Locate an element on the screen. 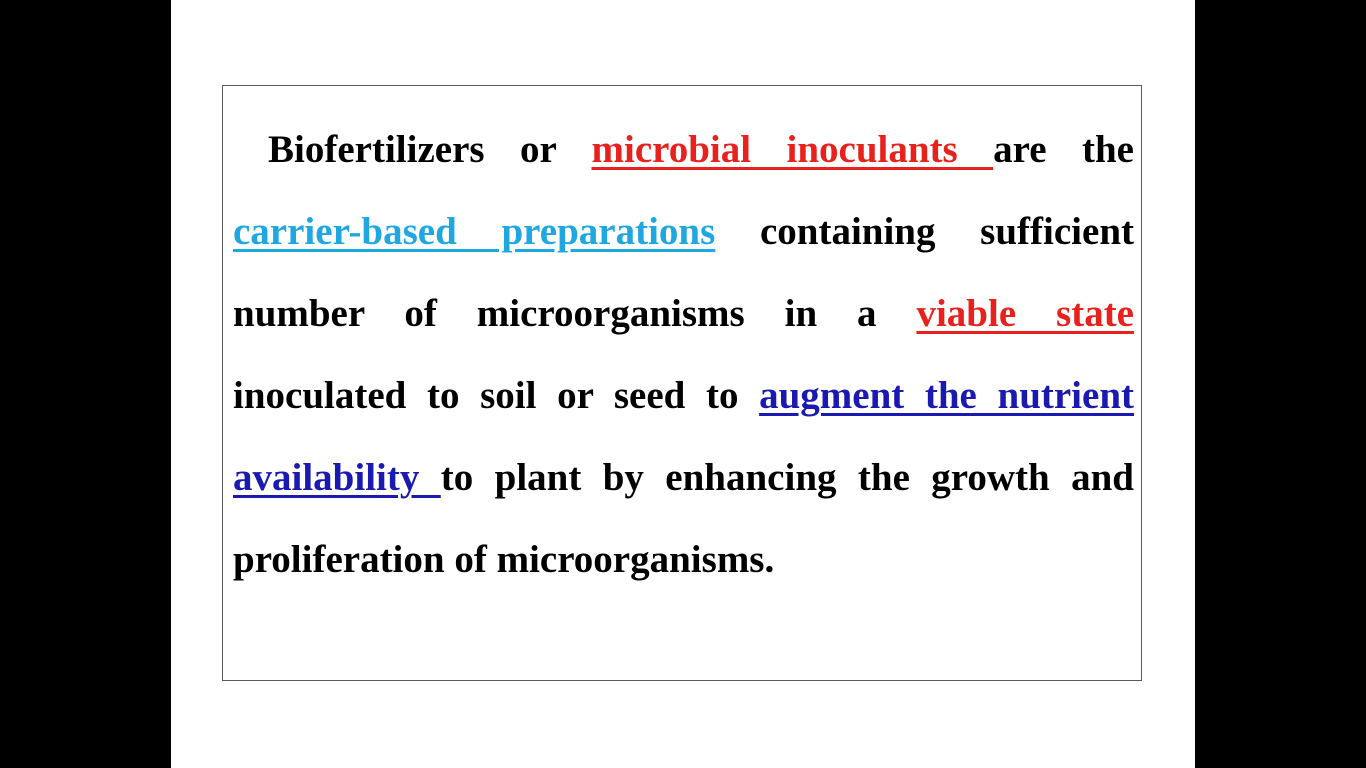 The width and height of the screenshot is (1366, 768). text-segment-4: inoculated to soil or seed to is located at coordinates (496, 395).